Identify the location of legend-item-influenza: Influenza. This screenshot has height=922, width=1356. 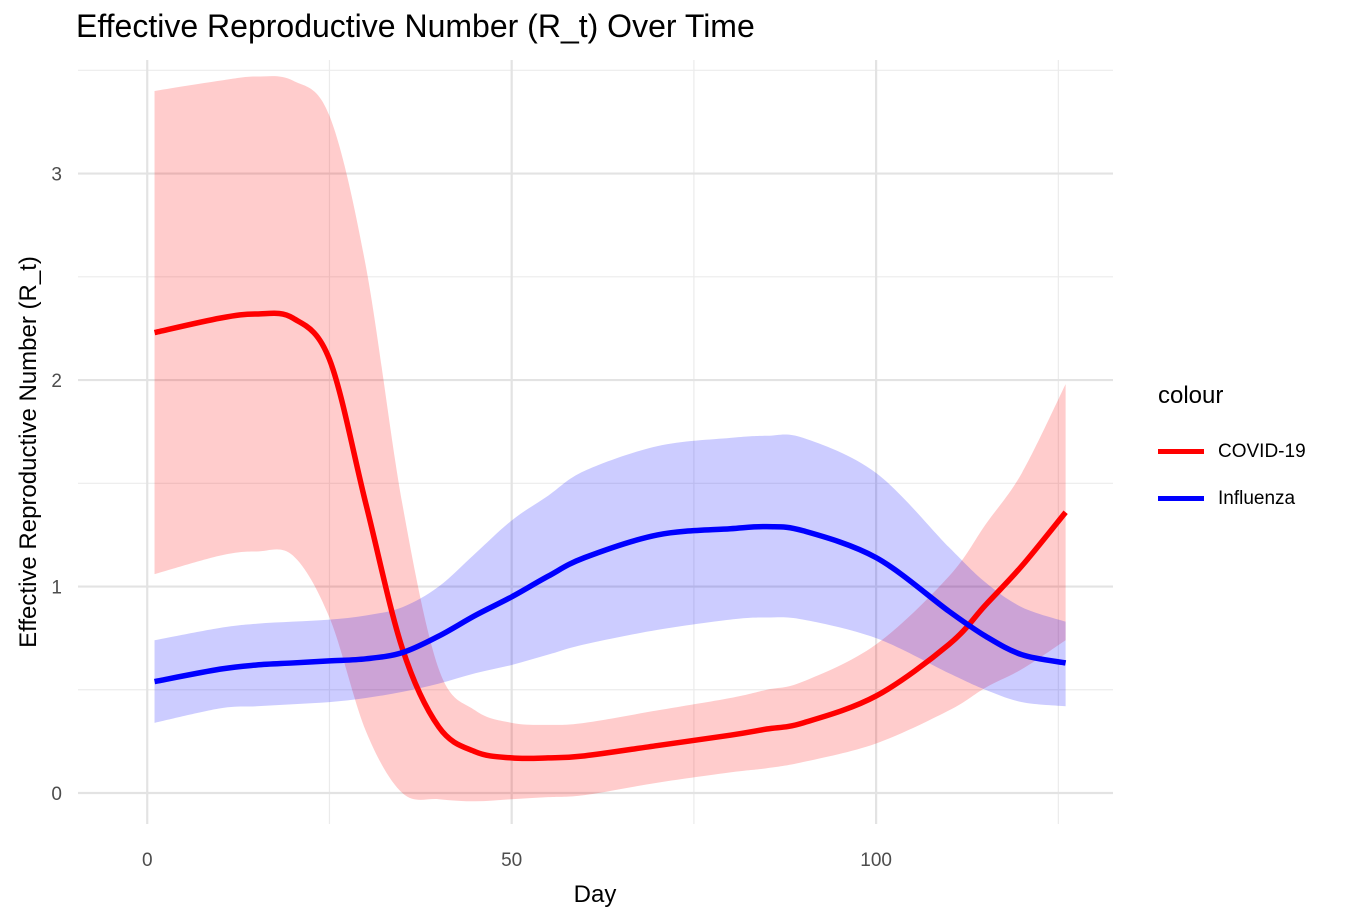
(1232, 498).